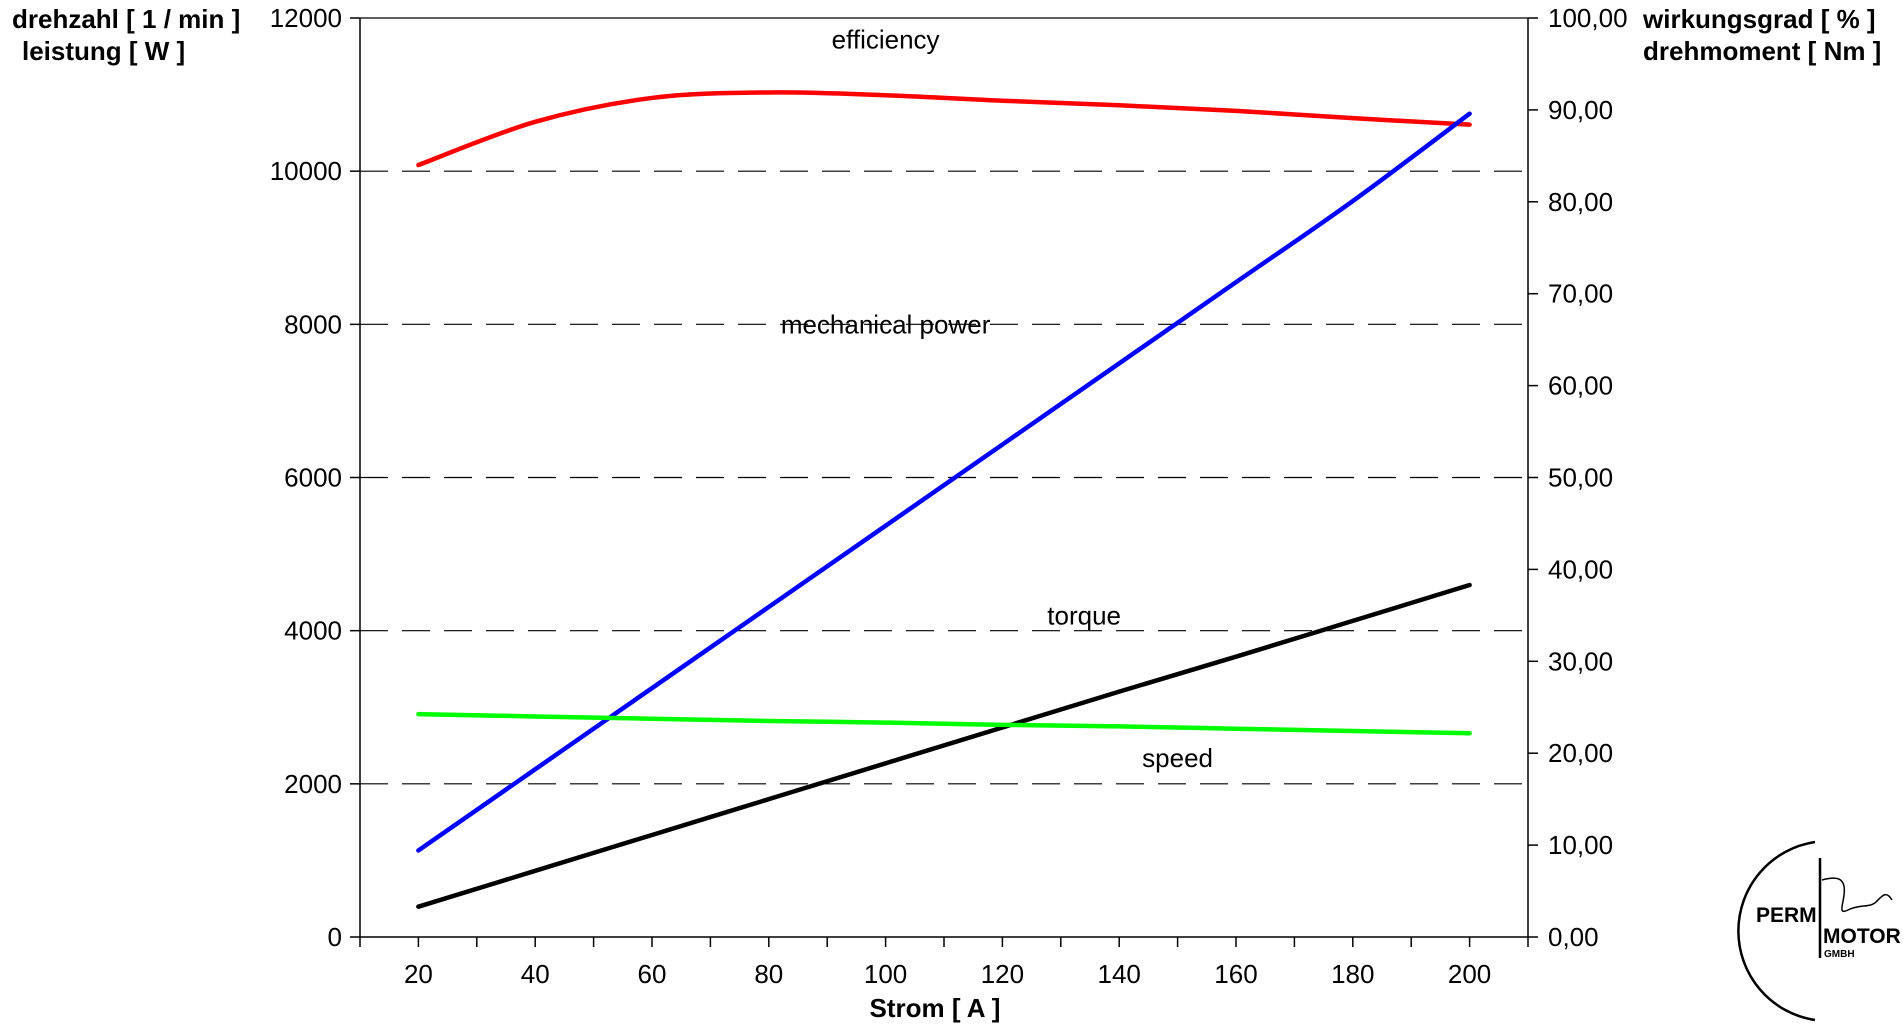 The width and height of the screenshot is (1903, 1030). I want to click on x-tick-label-80: 80, so click(768, 974).